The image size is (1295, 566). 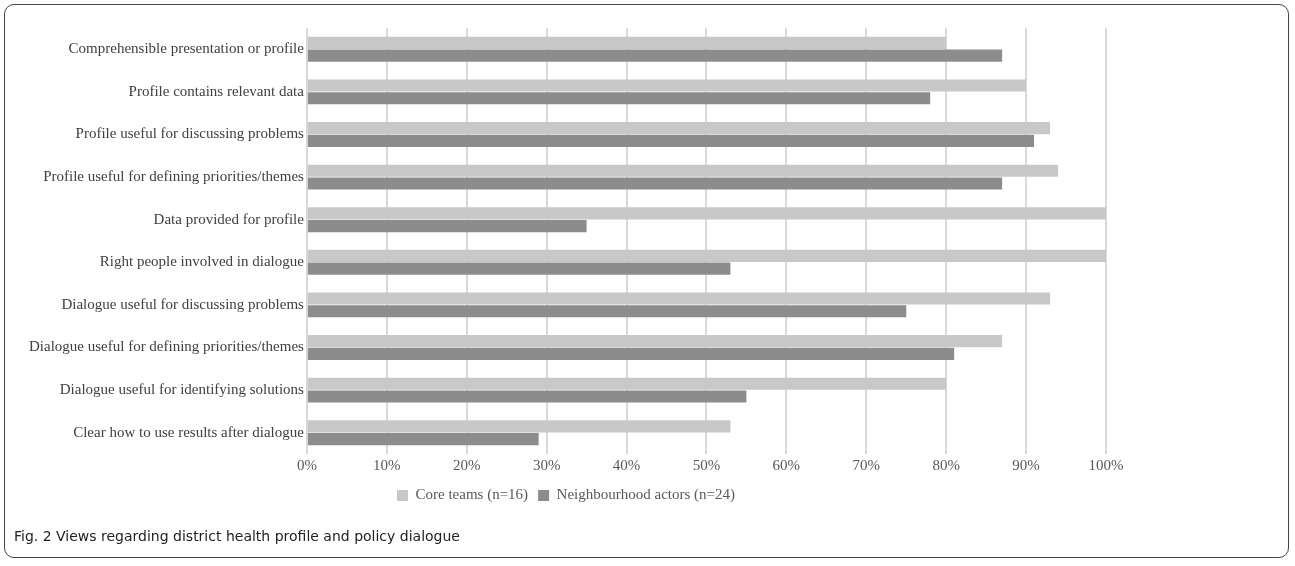 What do you see at coordinates (946, 464) in the screenshot?
I see `x-tick-label: 80%` at bounding box center [946, 464].